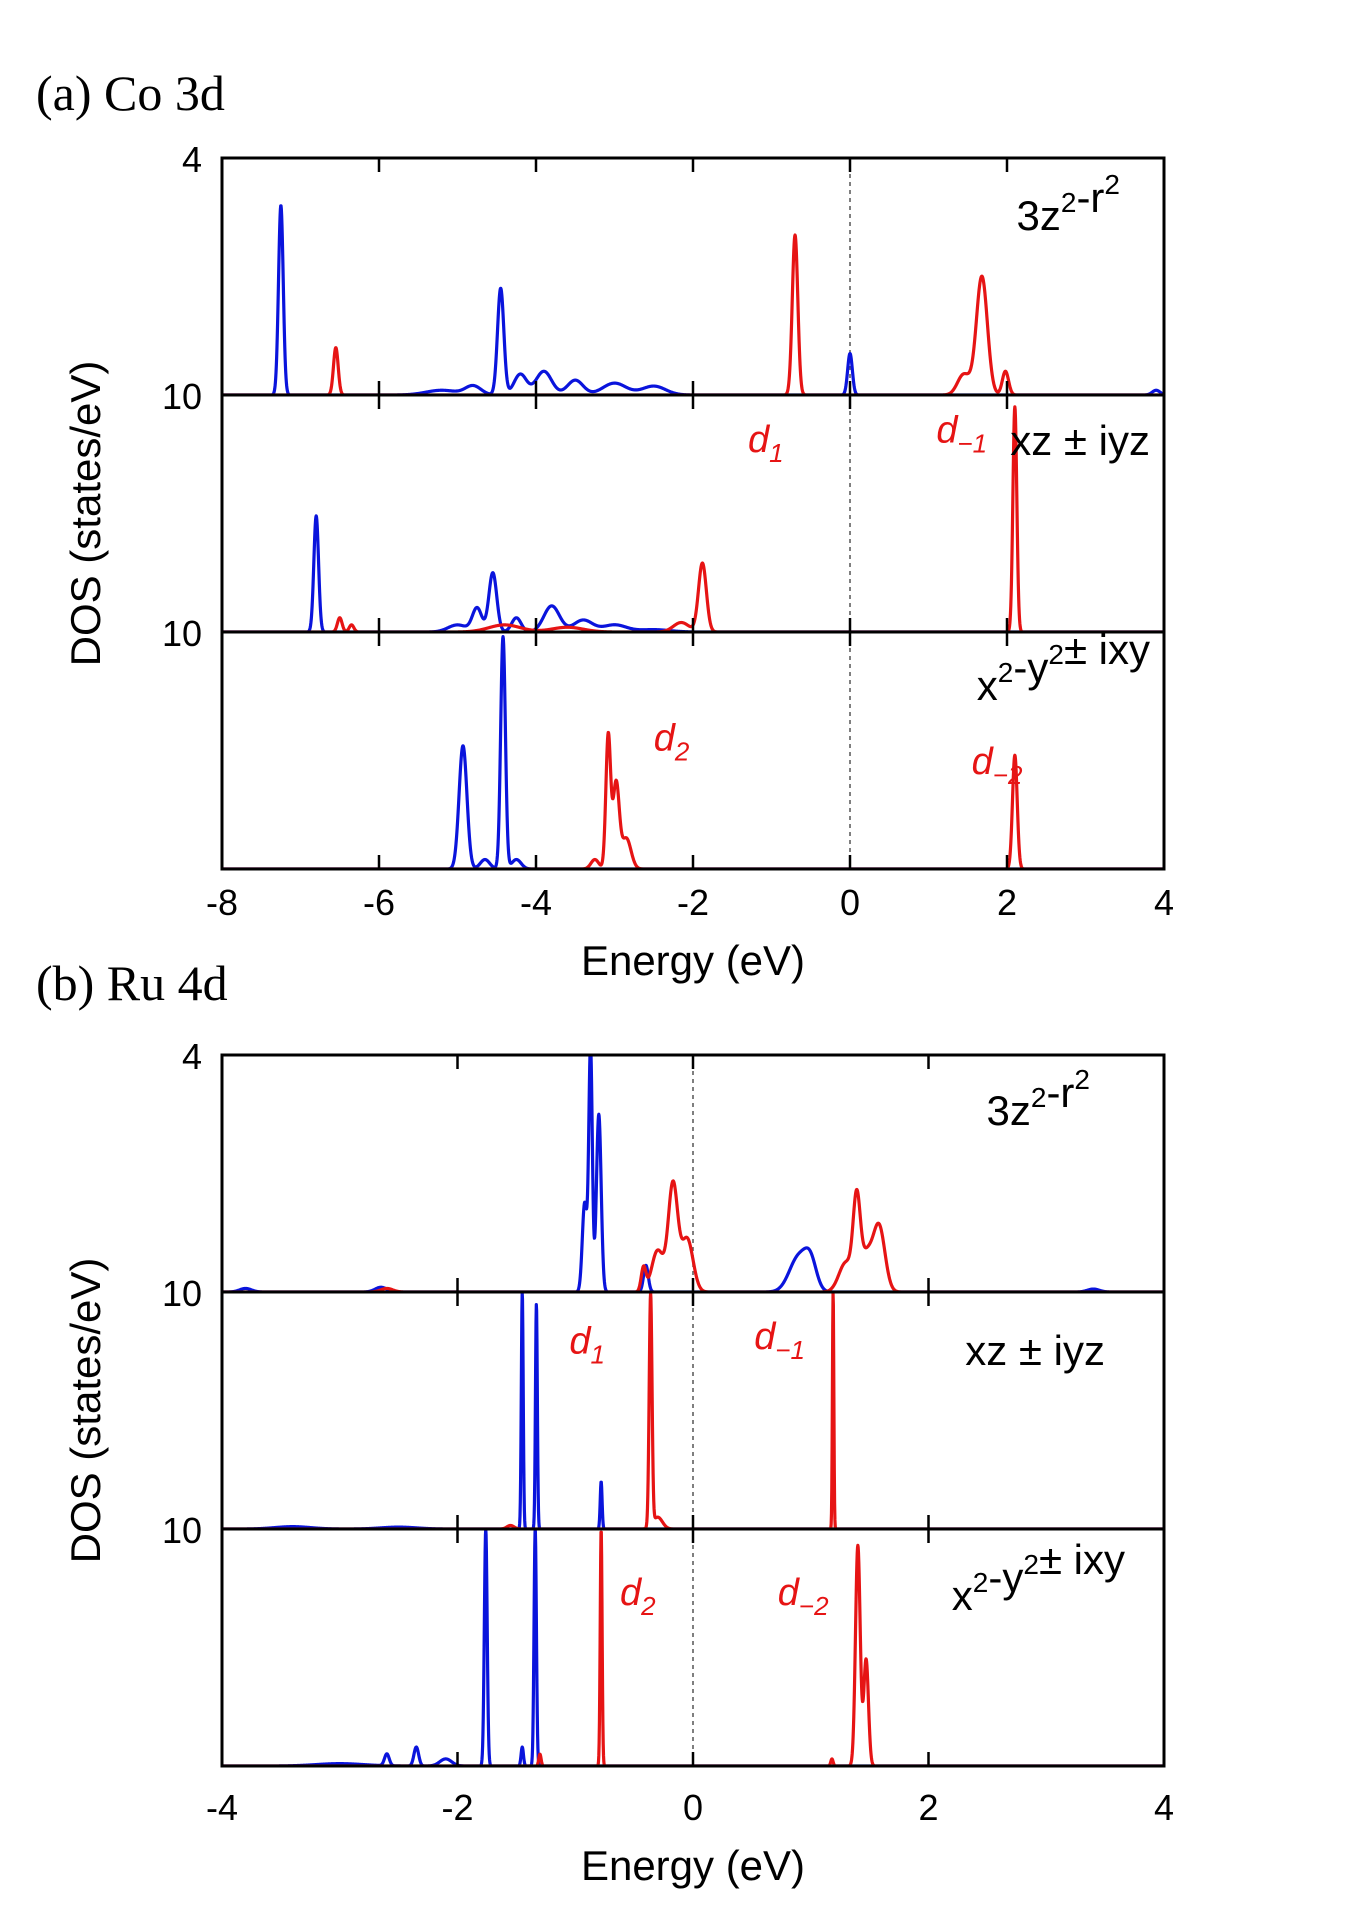 The width and height of the screenshot is (1361, 1925). What do you see at coordinates (132, 983) in the screenshot?
I see `panel-label: (b) Ru 4d` at bounding box center [132, 983].